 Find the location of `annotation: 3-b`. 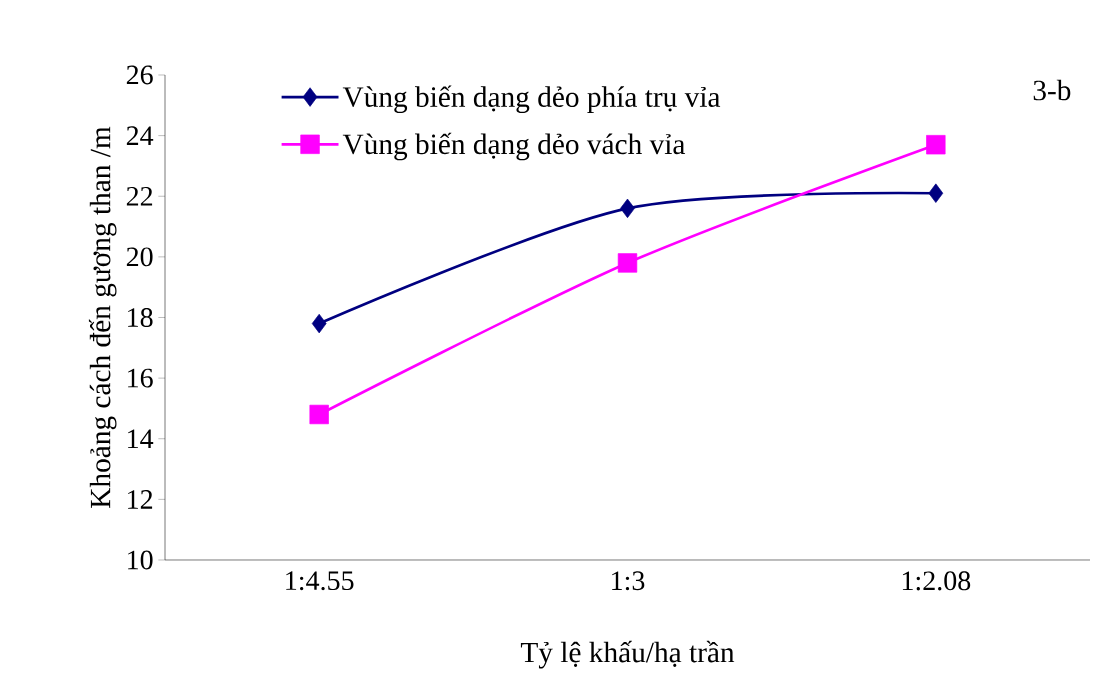

annotation: 3-b is located at coordinates (1052, 90).